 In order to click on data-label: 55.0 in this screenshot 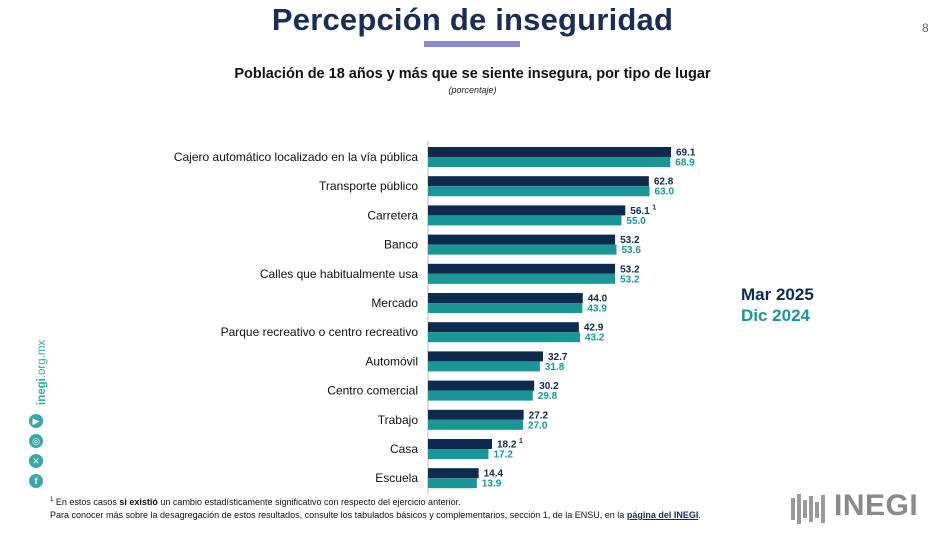, I will do `click(636, 221)`.